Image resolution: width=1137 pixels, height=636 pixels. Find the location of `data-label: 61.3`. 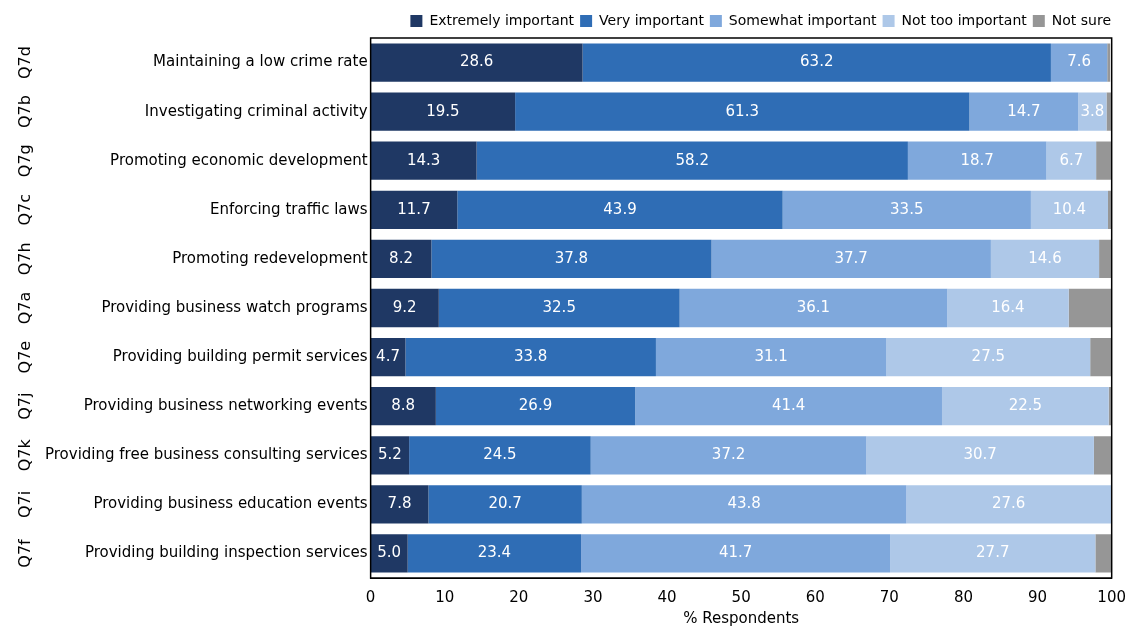

data-label: 61.3 is located at coordinates (742, 110).